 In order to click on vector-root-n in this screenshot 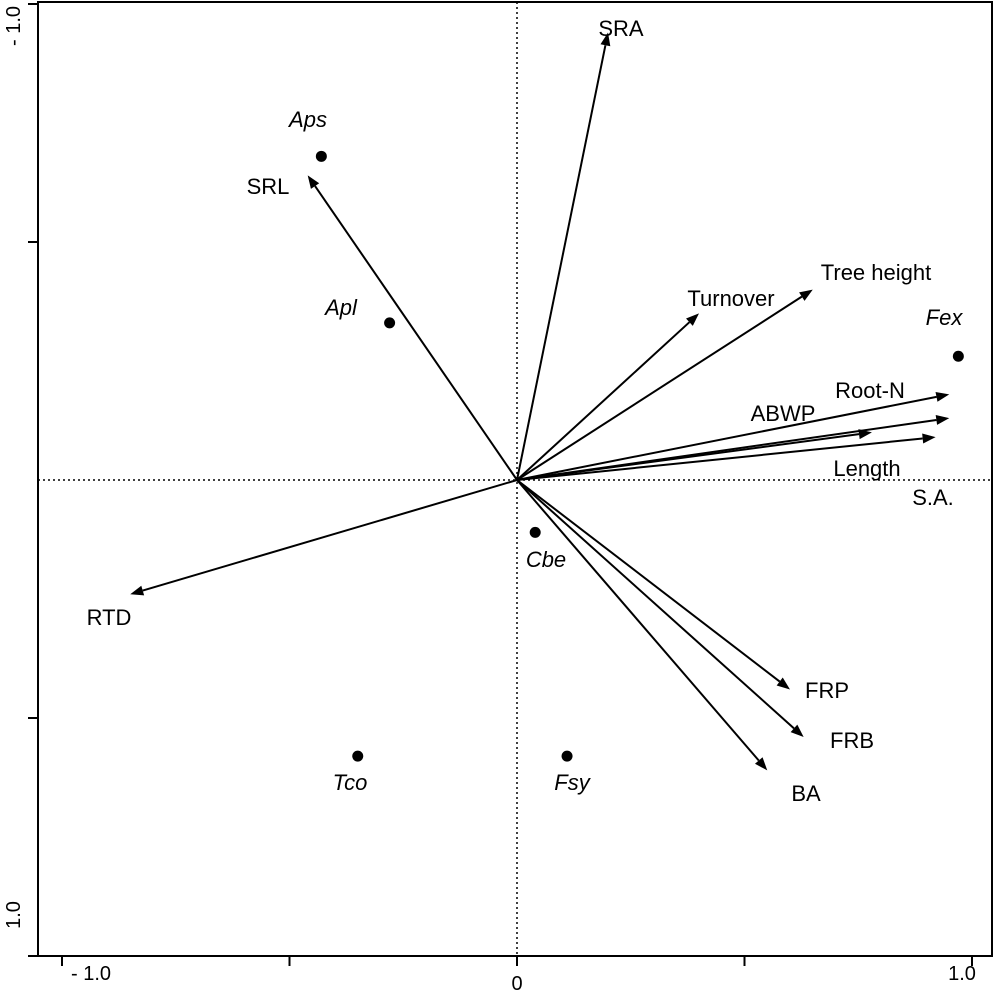, I will do `click(726, 438)`.